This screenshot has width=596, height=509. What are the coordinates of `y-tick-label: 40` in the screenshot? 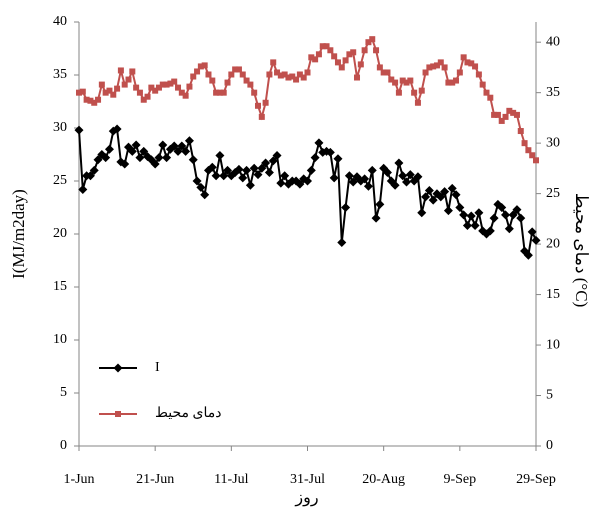 It's located at (60, 21).